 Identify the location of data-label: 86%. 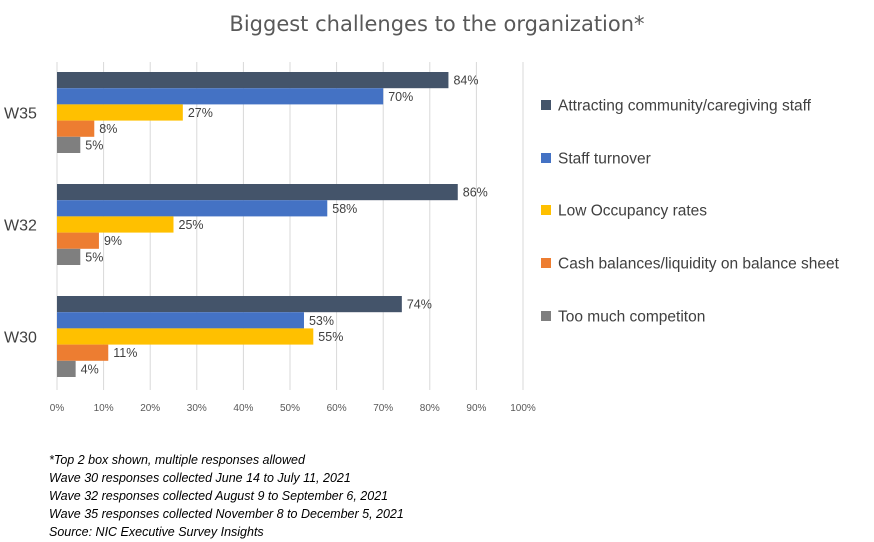
(475, 193).